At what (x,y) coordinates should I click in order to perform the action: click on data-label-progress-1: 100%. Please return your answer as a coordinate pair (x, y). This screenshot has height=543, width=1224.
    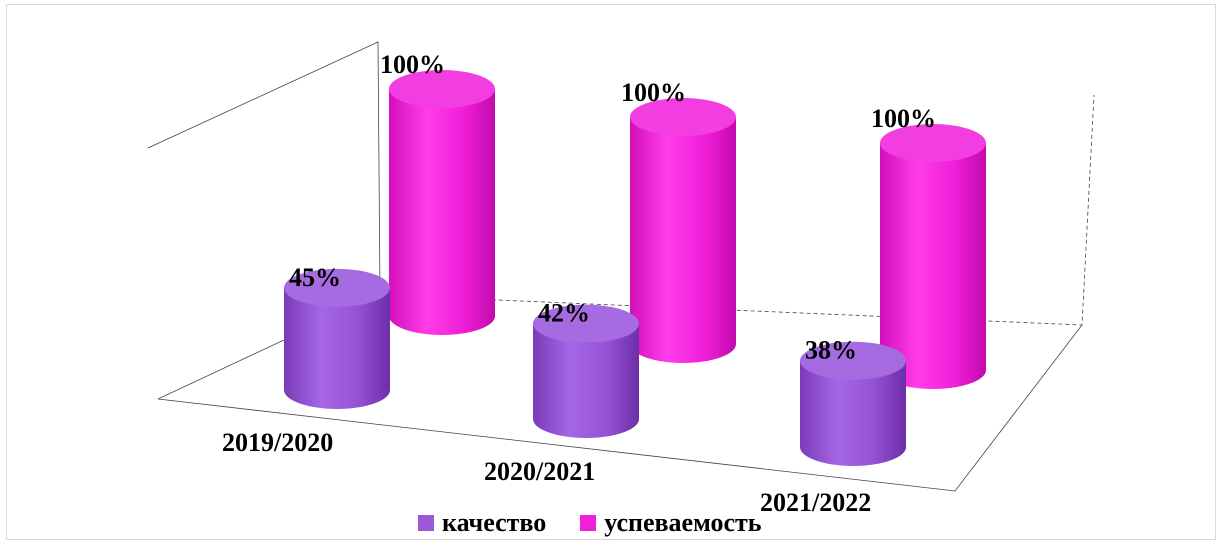
    Looking at the image, I should click on (412, 64).